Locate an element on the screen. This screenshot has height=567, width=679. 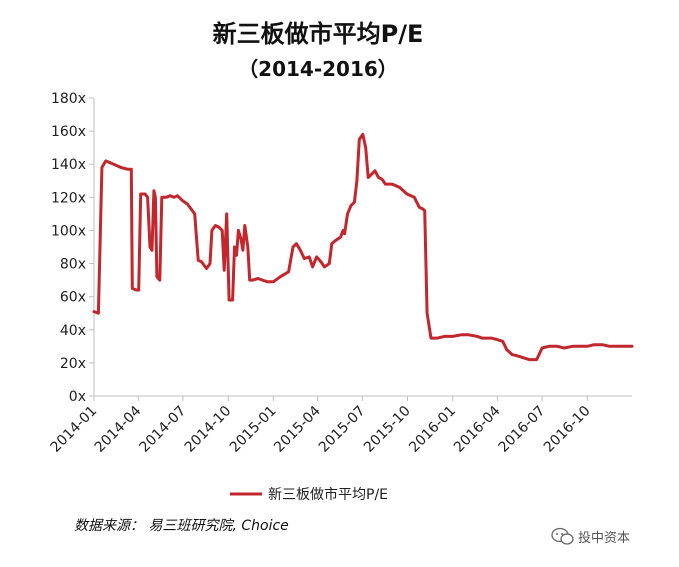
x-tick-label: 2015-01 is located at coordinates (253, 429).